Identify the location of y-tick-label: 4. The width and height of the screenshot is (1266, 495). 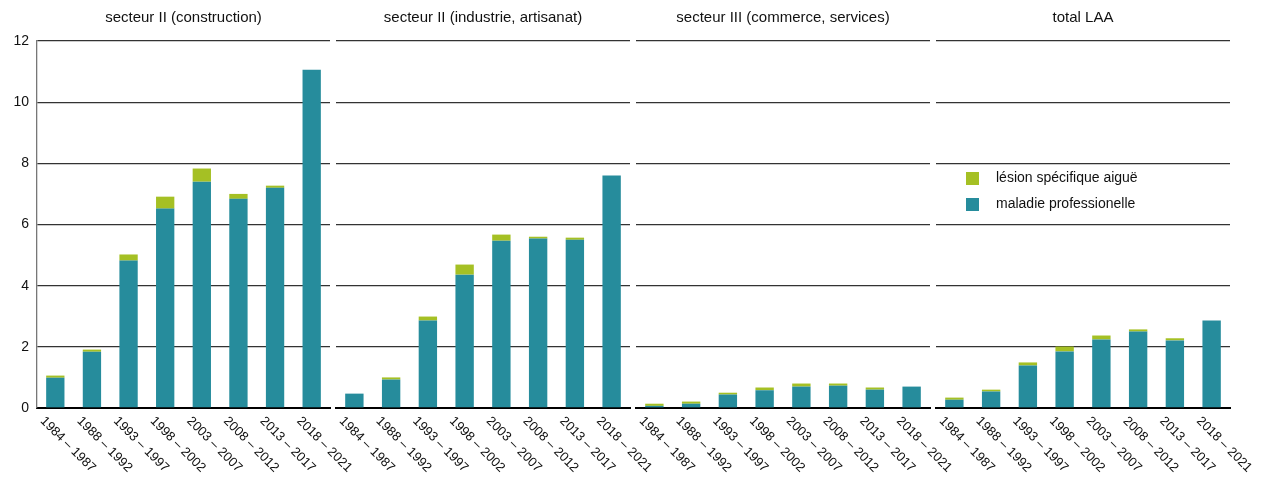
(25, 284).